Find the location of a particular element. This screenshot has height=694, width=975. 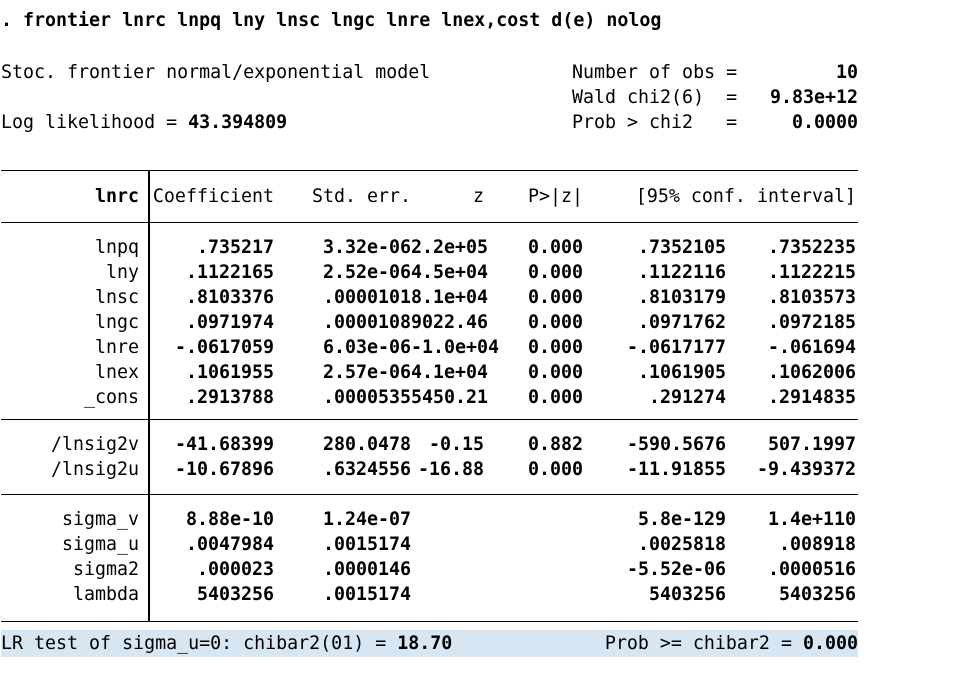

cell-ci-high: .008918 is located at coordinates (817, 544).